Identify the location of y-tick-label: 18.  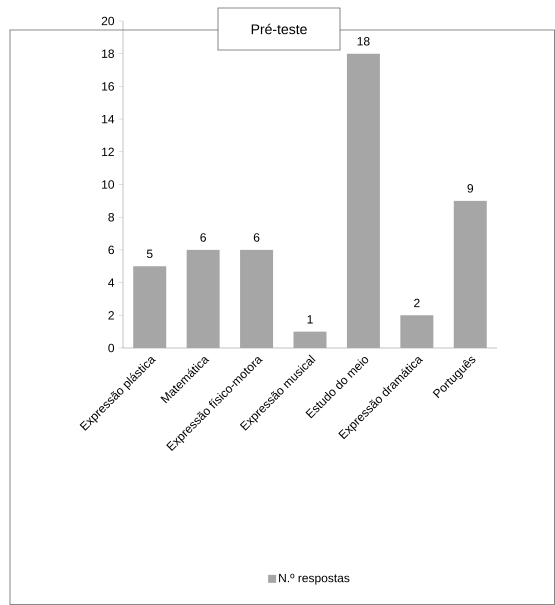
(108, 53).